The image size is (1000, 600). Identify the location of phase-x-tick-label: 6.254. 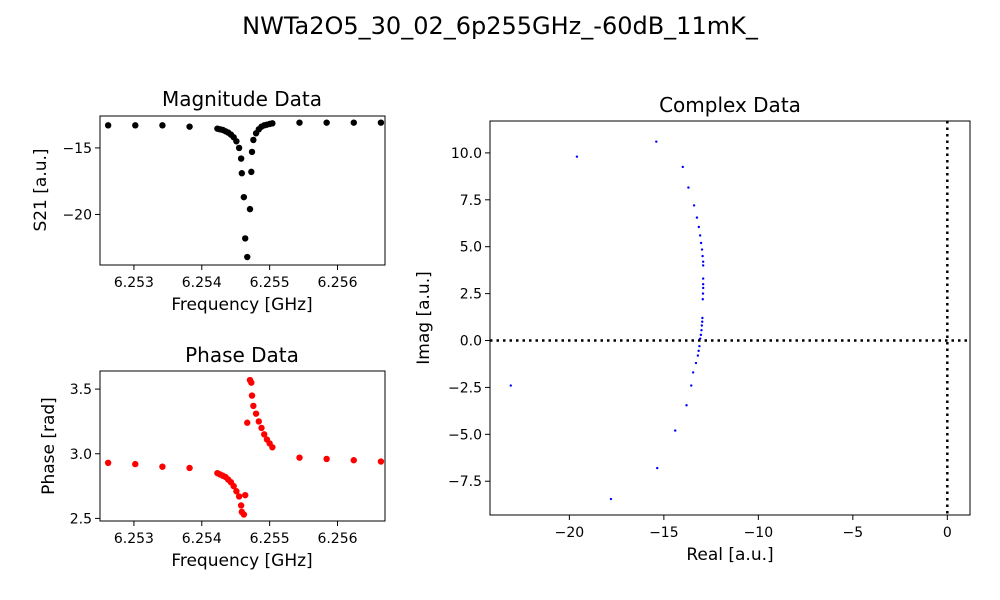
(202, 539).